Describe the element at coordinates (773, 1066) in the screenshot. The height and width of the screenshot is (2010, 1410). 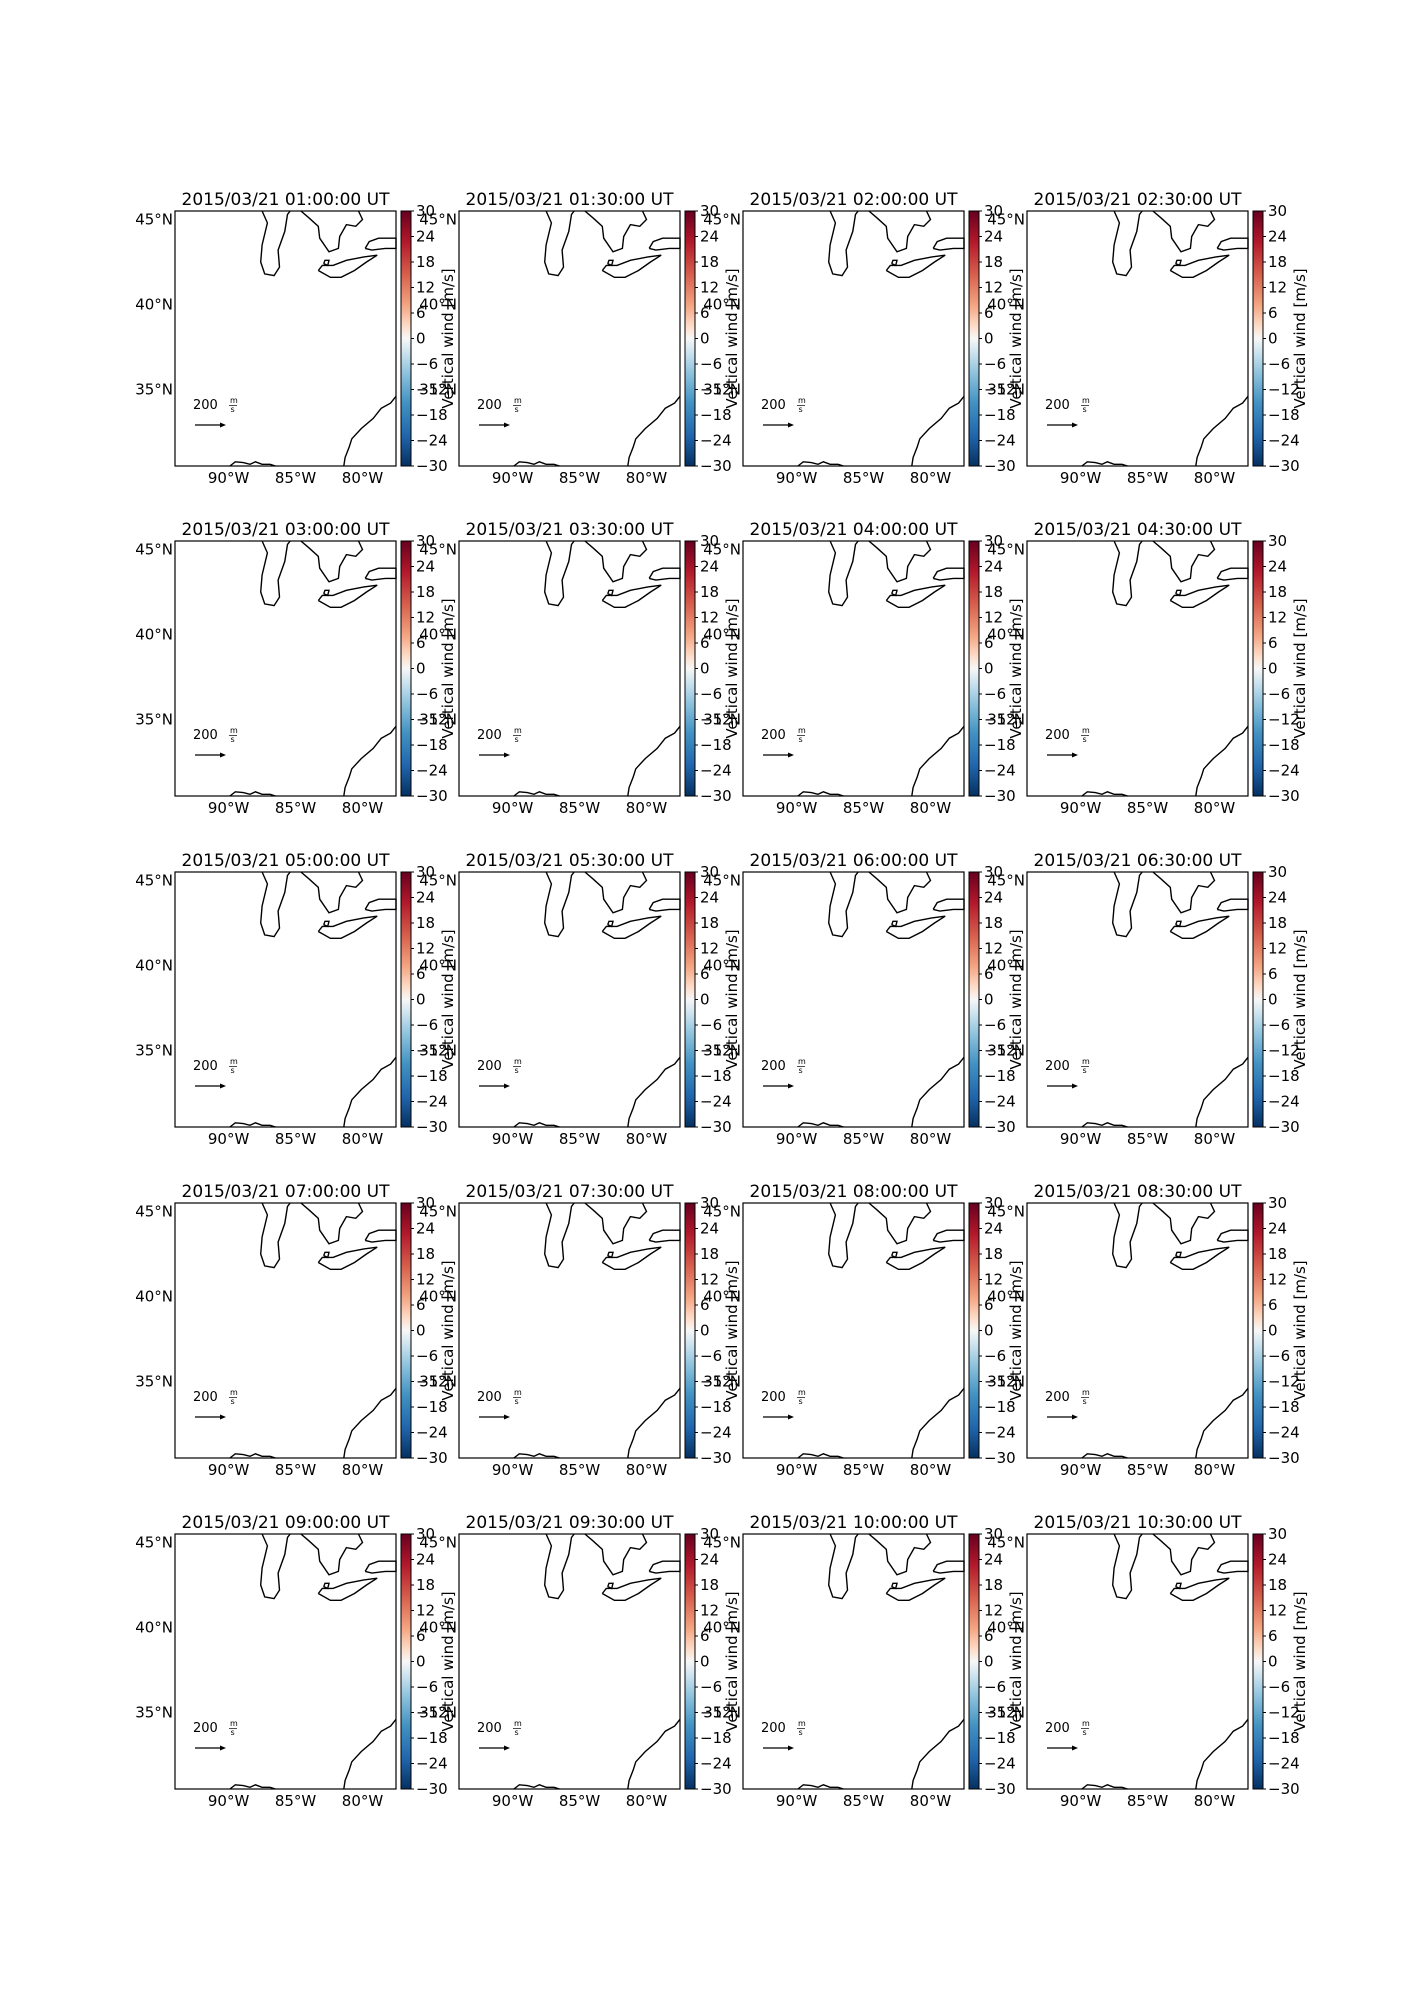
I see `vector-key-value: 200` at that location.